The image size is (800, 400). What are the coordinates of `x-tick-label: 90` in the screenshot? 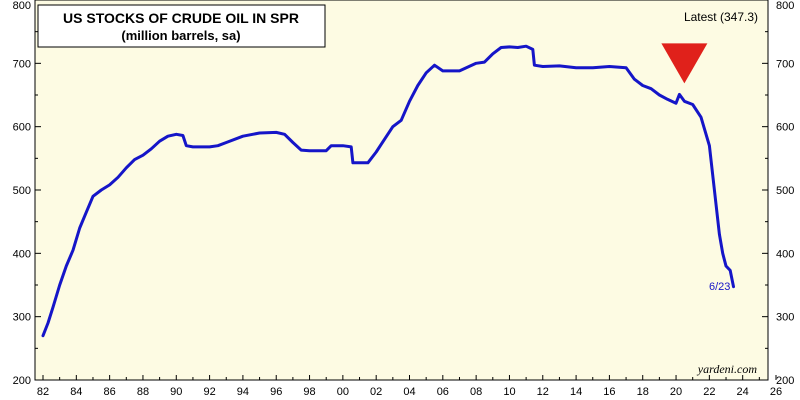 It's located at (176, 392).